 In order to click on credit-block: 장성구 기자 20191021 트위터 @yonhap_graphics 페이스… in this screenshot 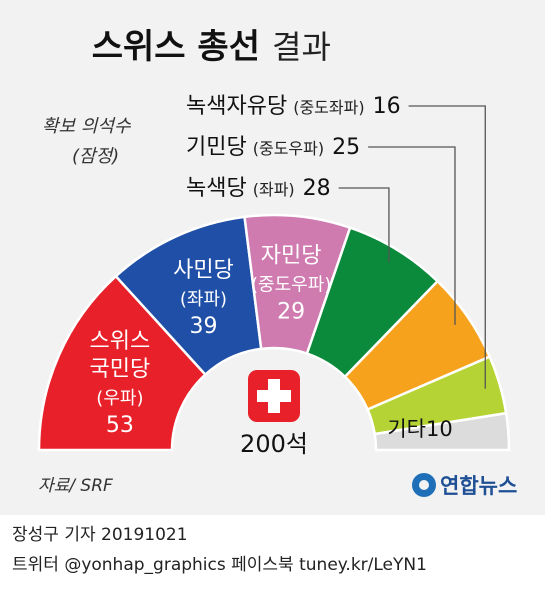, I will do `click(219, 550)`.